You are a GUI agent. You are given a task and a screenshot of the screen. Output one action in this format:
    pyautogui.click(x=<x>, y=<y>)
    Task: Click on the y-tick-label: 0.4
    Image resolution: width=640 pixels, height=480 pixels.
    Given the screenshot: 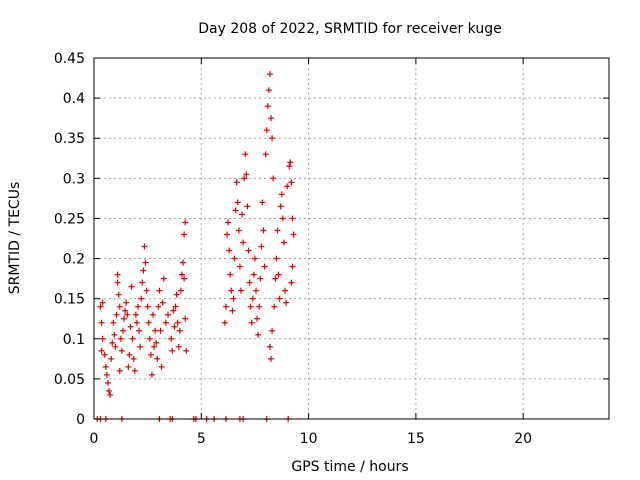 What is the action you would take?
    pyautogui.click(x=74, y=99)
    